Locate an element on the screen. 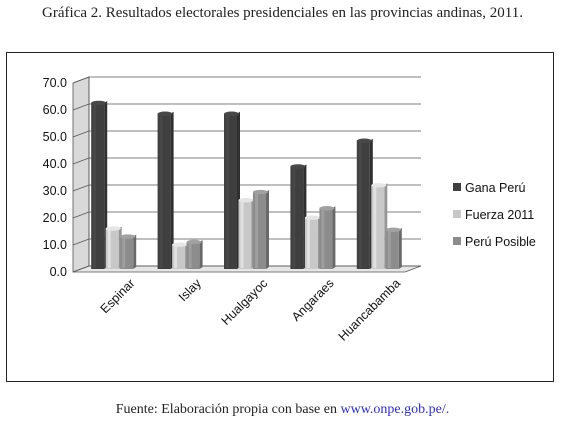 The height and width of the screenshot is (428, 565). side-wall is located at coordinates (81, 174).